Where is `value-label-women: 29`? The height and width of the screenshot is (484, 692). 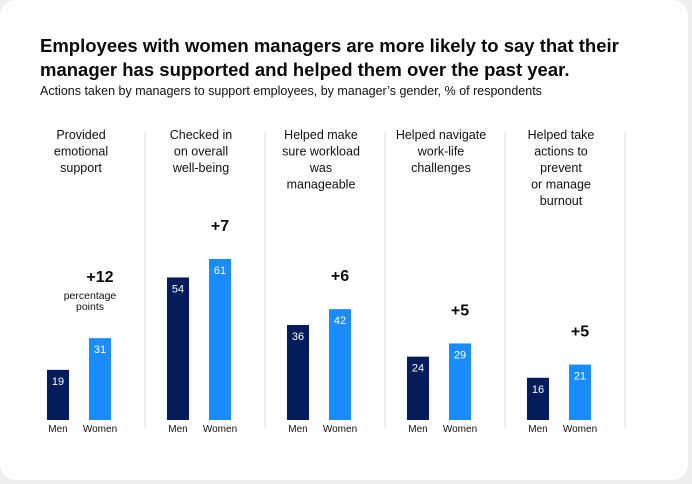 value-label-women: 29 is located at coordinates (460, 355).